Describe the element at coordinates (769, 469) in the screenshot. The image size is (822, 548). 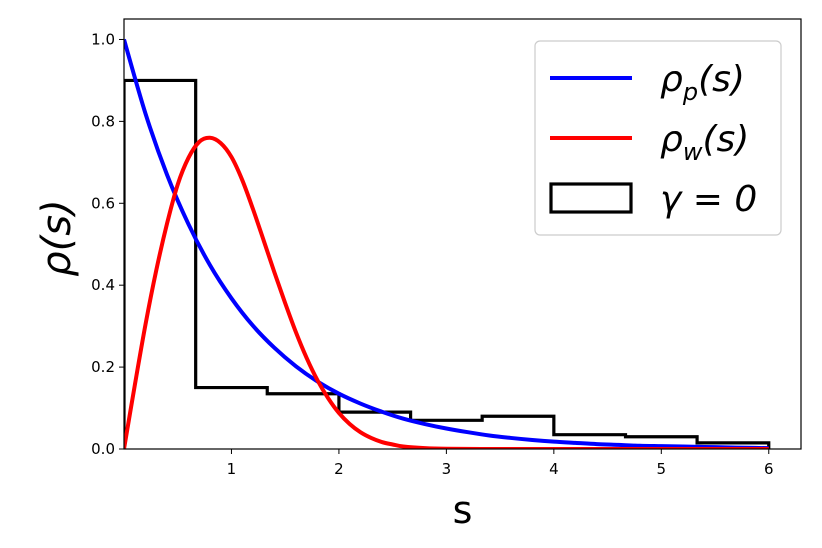
I see `x-tick-label: 6` at that location.